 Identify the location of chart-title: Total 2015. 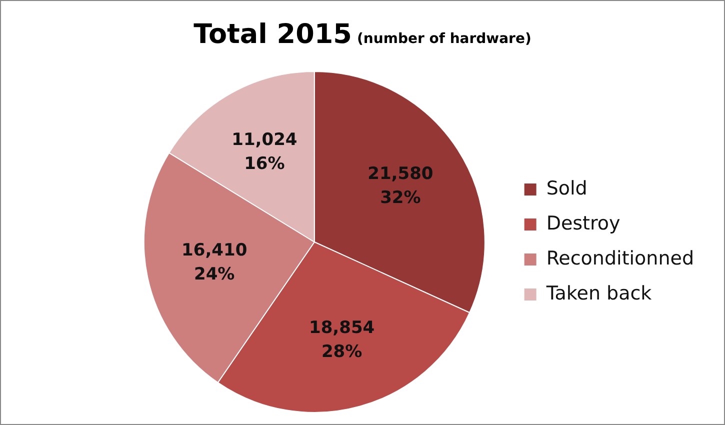
(273, 34).